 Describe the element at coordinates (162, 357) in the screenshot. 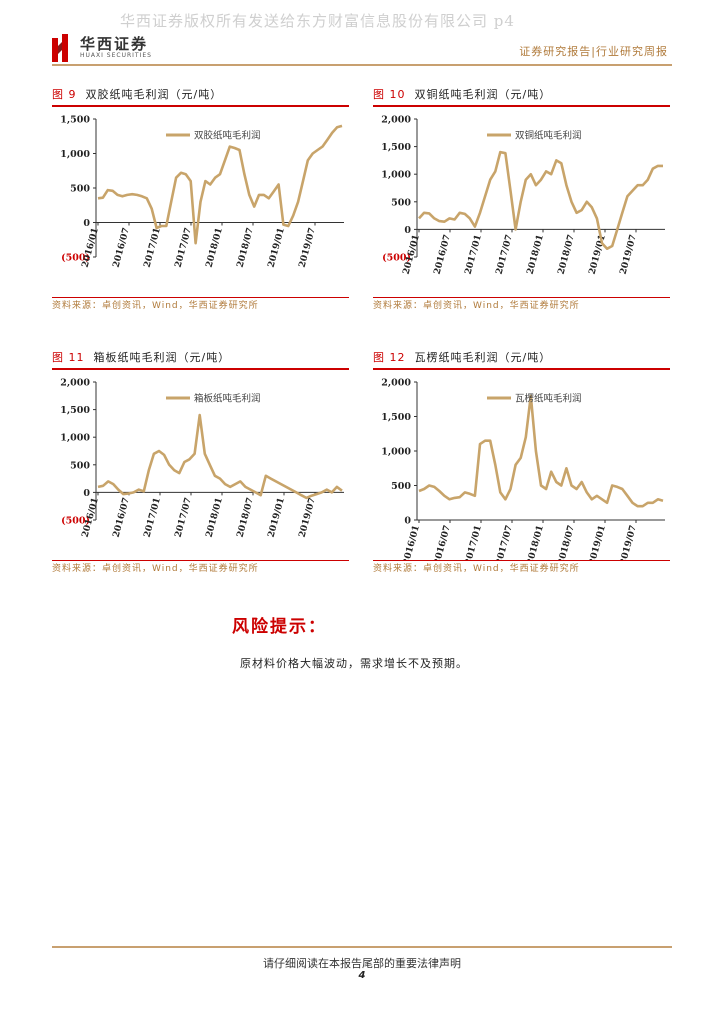

I see `figure-caption: 箱板纸吨毛利润（元/吨）` at that location.